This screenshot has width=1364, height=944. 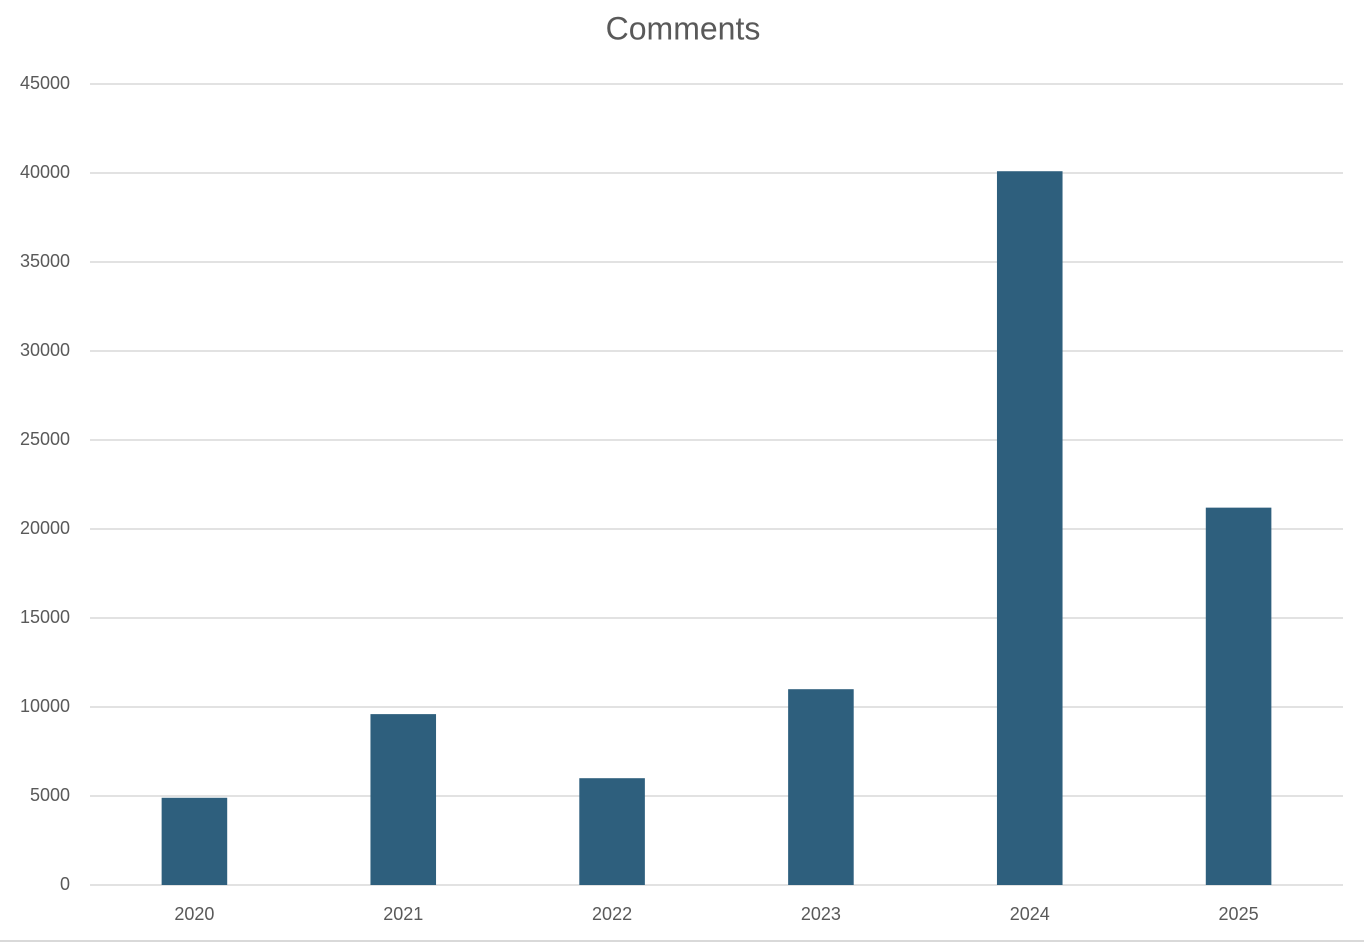 What do you see at coordinates (403, 914) in the screenshot?
I see `x-tick-label: 2021` at bounding box center [403, 914].